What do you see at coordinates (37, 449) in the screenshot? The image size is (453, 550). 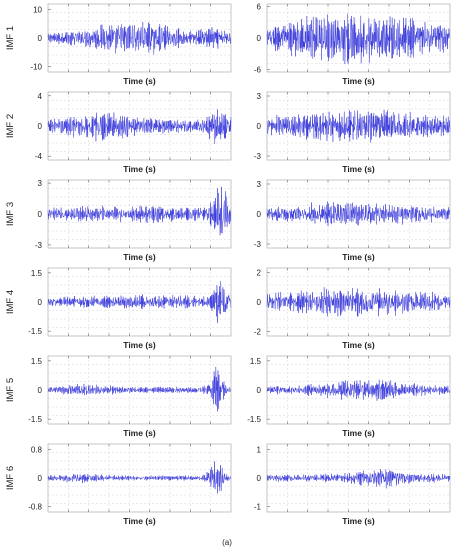 I see `y-tick-label: 0.8` at bounding box center [37, 449].